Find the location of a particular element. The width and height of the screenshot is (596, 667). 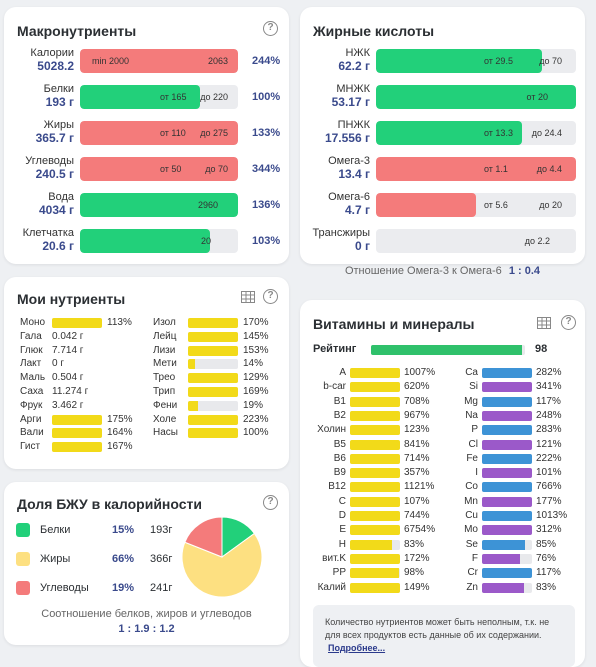

vitamin-name: I is located at coordinates (476, 473).